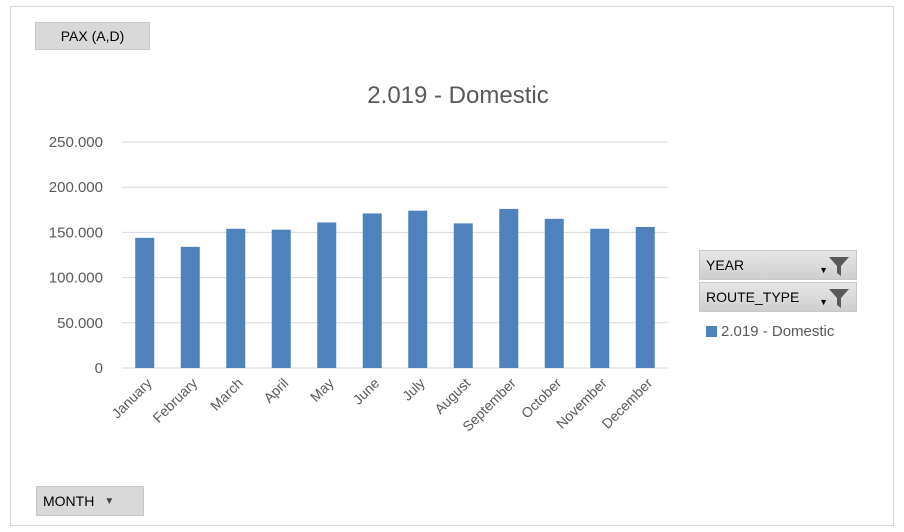 This screenshot has width=904, height=532. I want to click on x-tick-label: January, so click(131, 398).